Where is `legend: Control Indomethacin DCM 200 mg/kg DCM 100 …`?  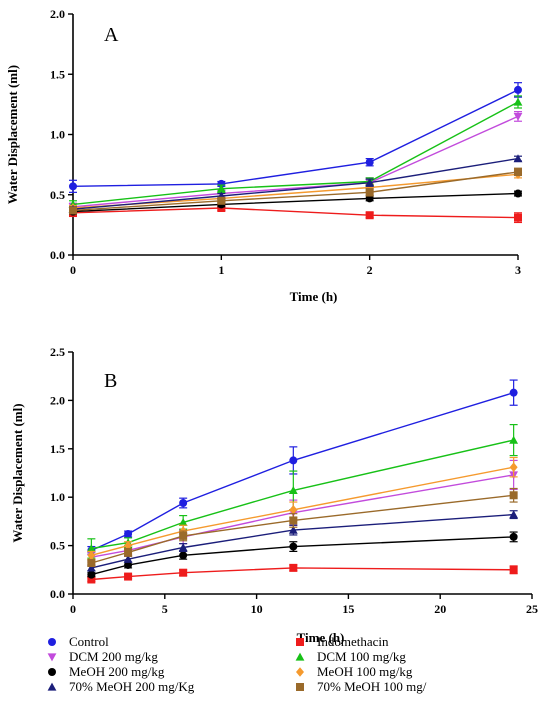
legend: Control Indomethacin DCM 200 mg/kg DCM 100 … is located at coordinates (237, 664).